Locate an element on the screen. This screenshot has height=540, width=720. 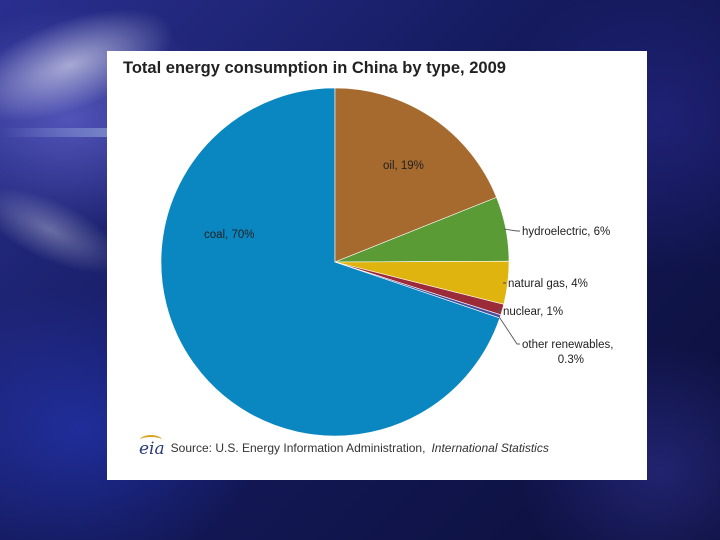
eia-logo: eia is located at coordinates (152, 447).